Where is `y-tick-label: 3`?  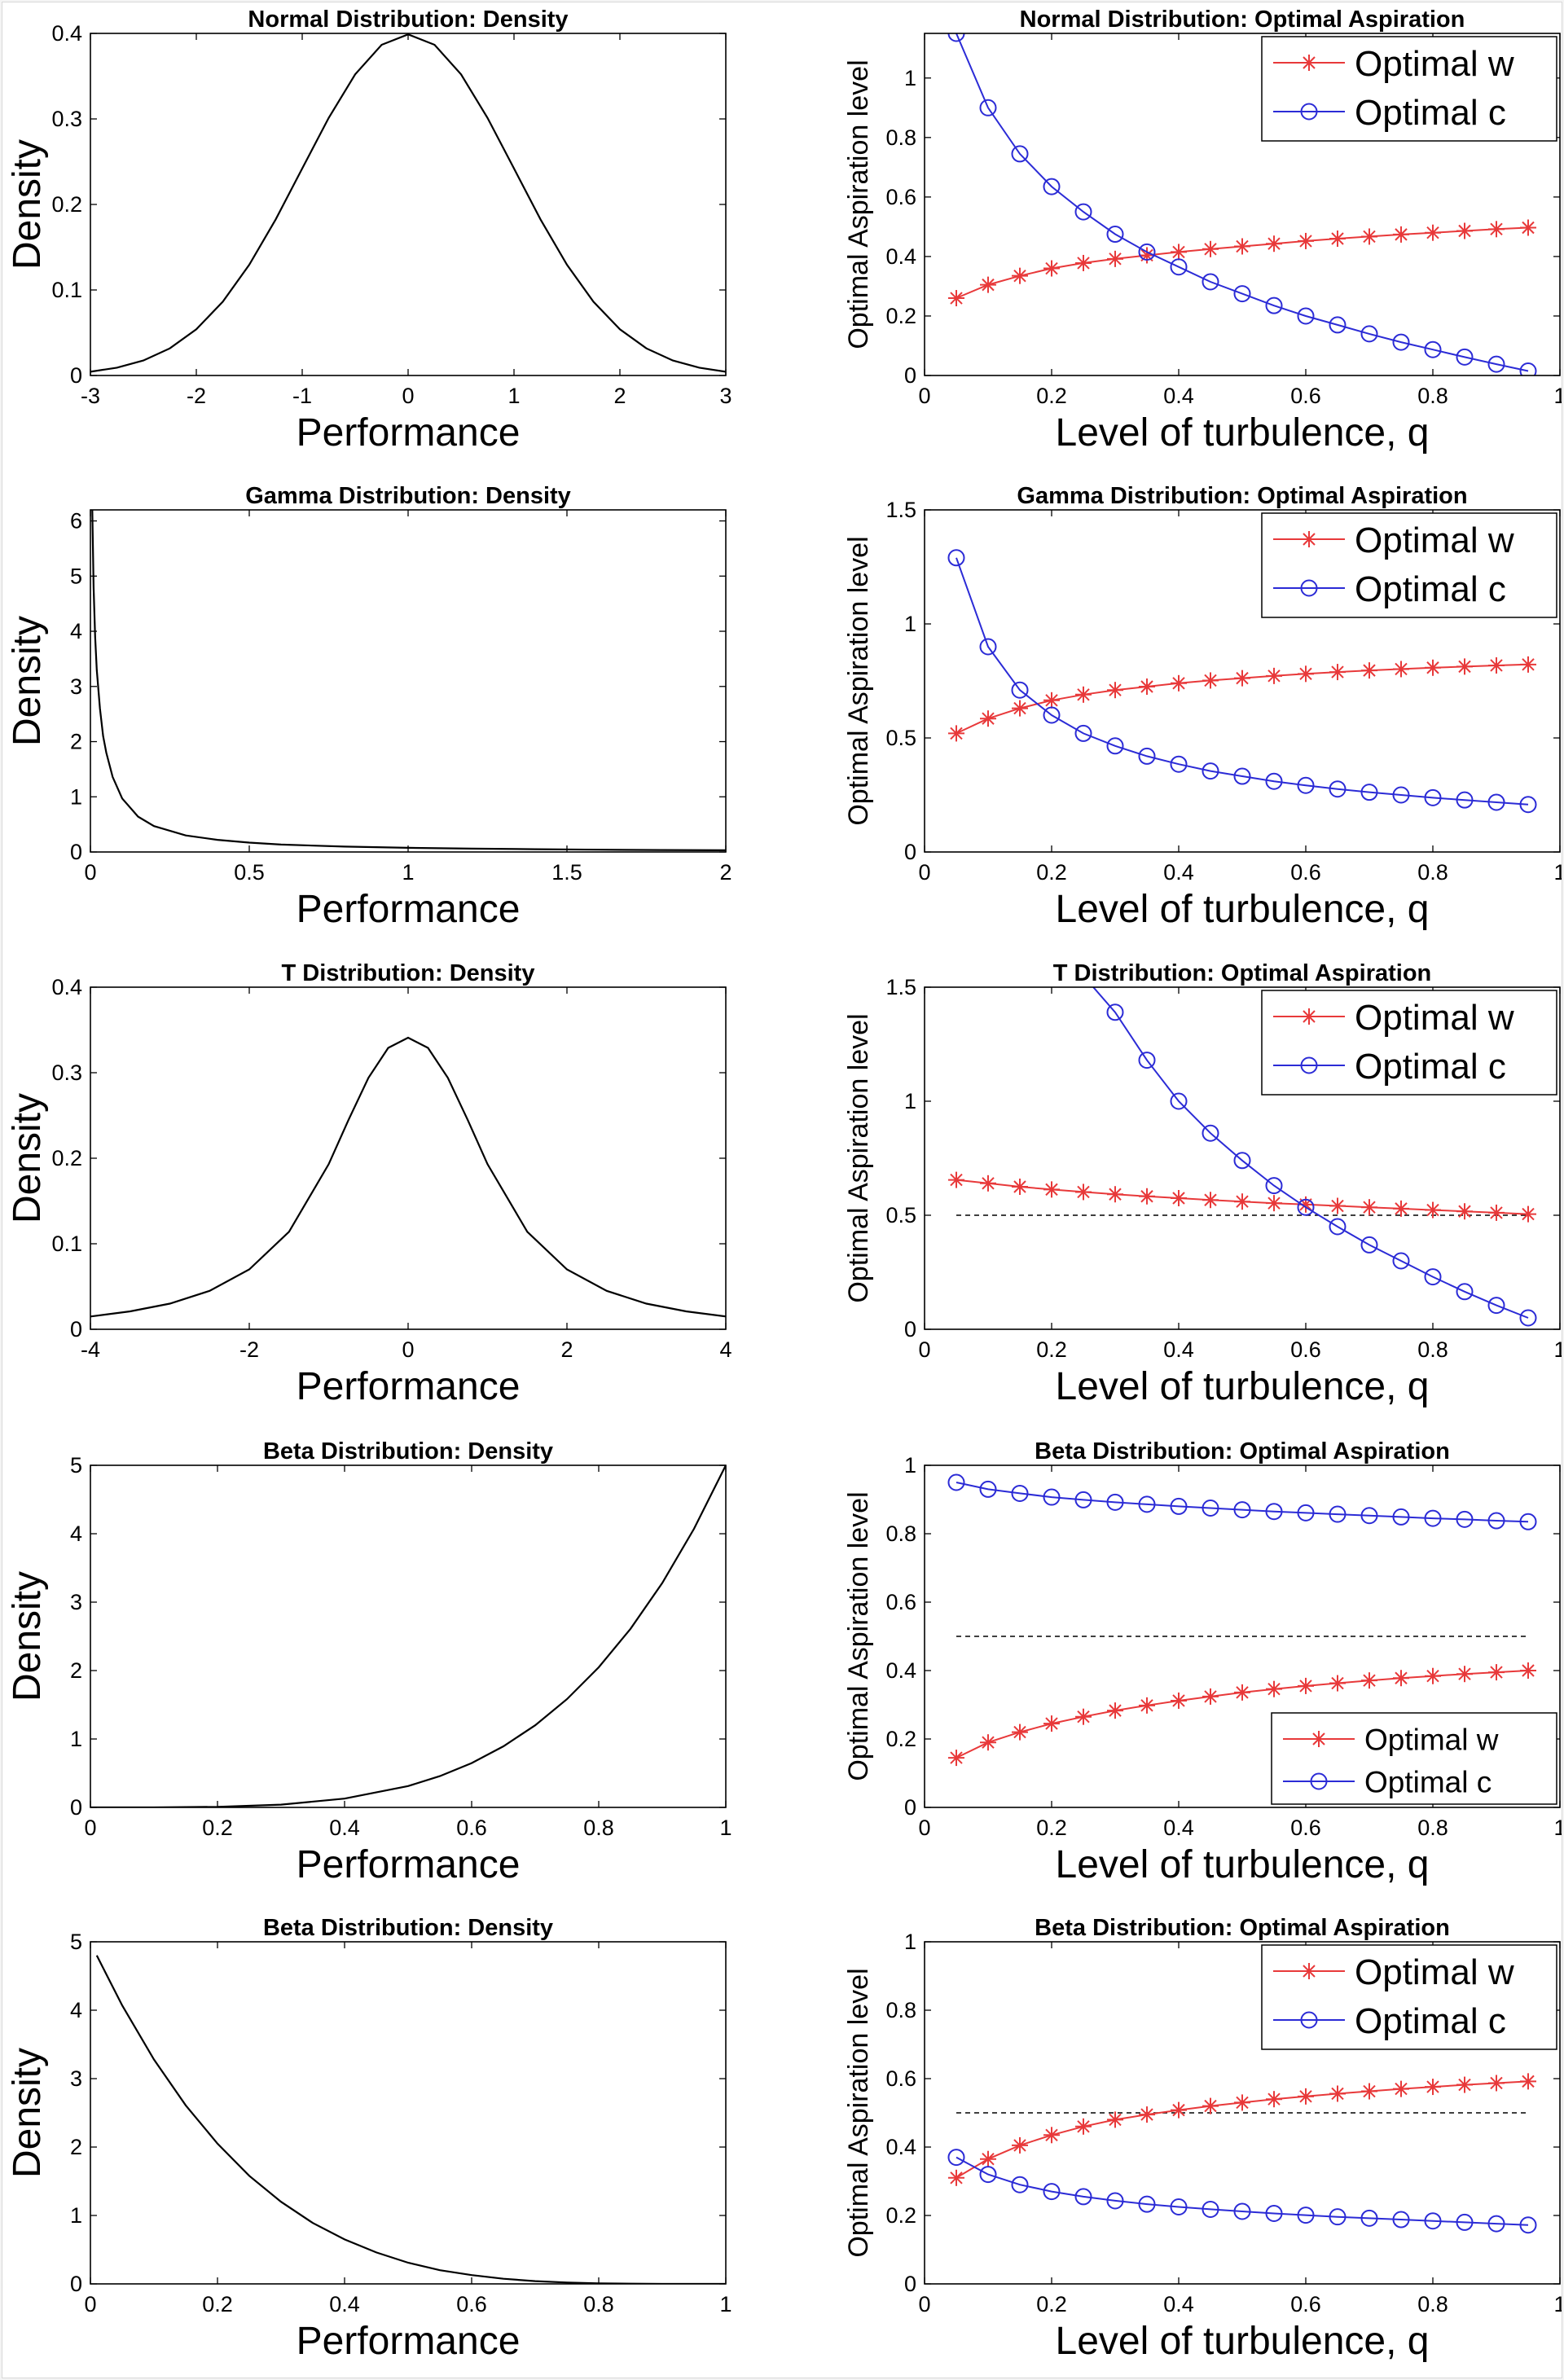
y-tick-label: 3 is located at coordinates (76, 2079).